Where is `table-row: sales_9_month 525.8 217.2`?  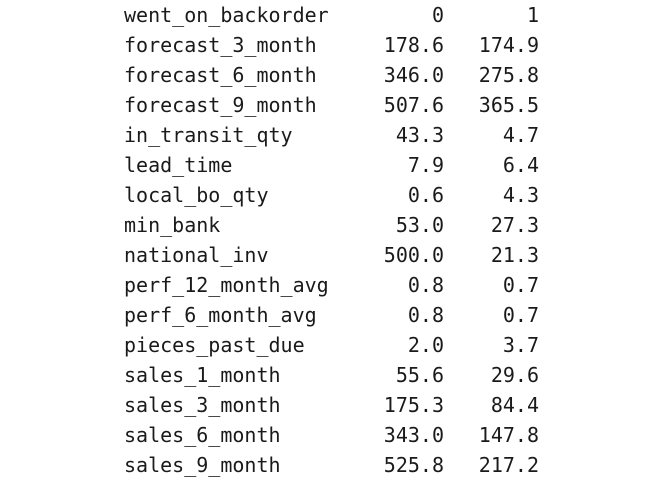
table-row: sales_9_month 525.8 217.2 is located at coordinates (331, 465).